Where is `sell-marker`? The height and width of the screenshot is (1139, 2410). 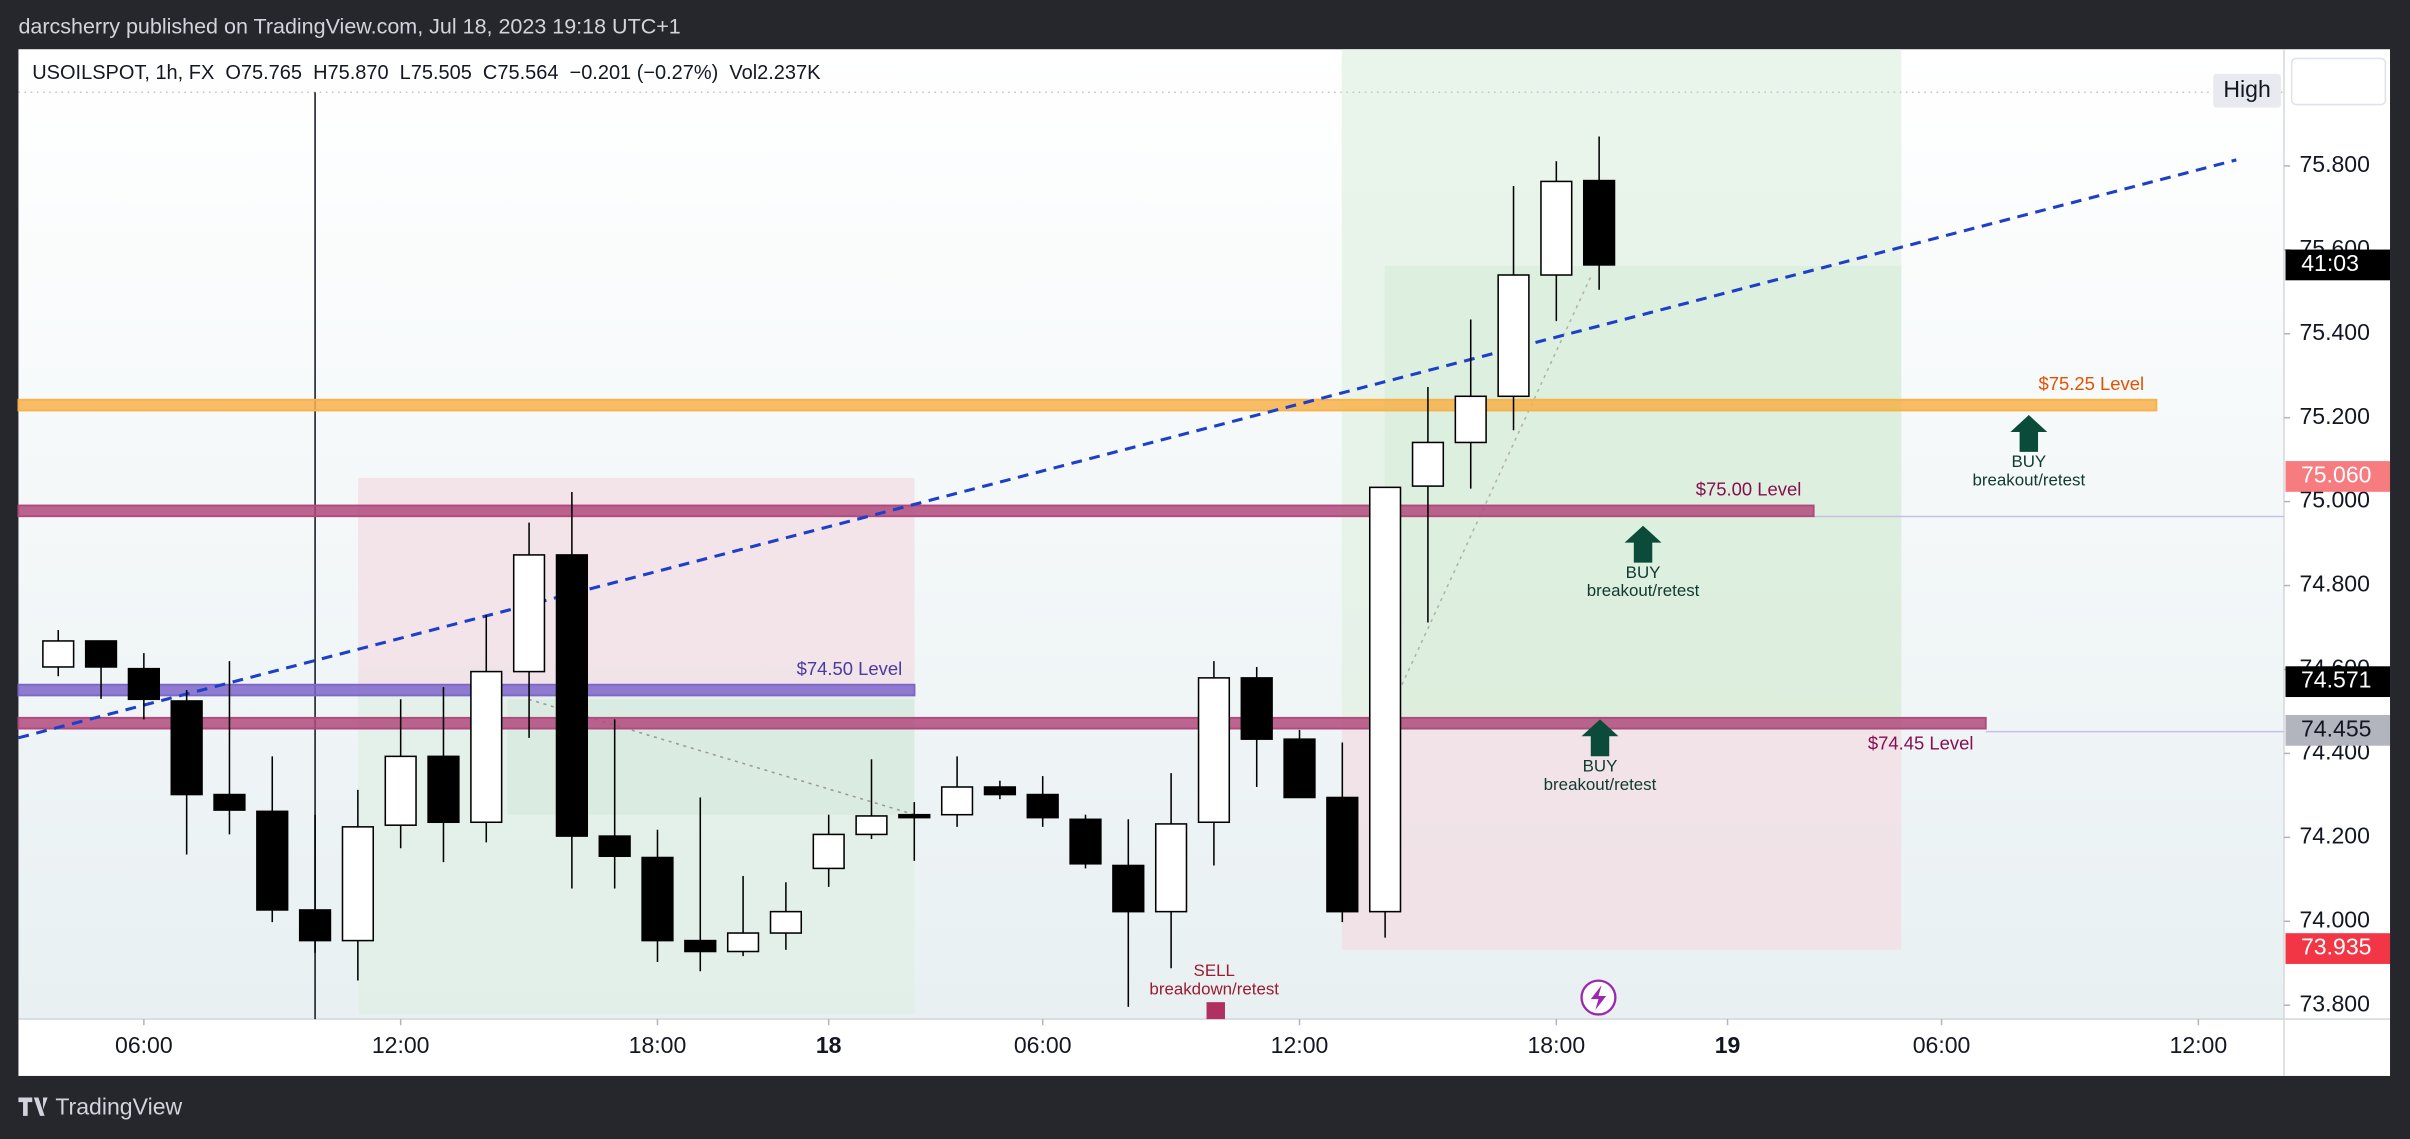 sell-marker is located at coordinates (1215, 1011).